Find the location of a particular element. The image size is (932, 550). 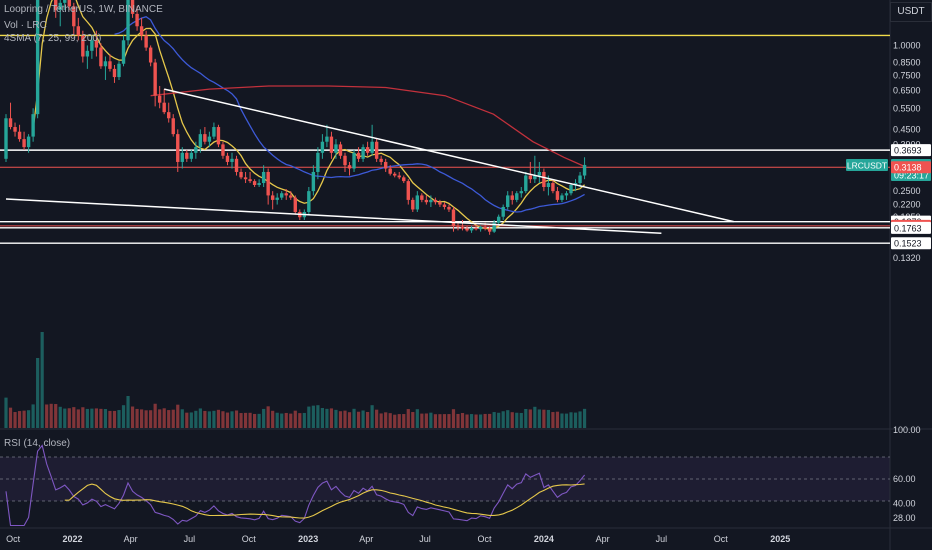

countdown-label: 09:23:17 is located at coordinates (911, 175).